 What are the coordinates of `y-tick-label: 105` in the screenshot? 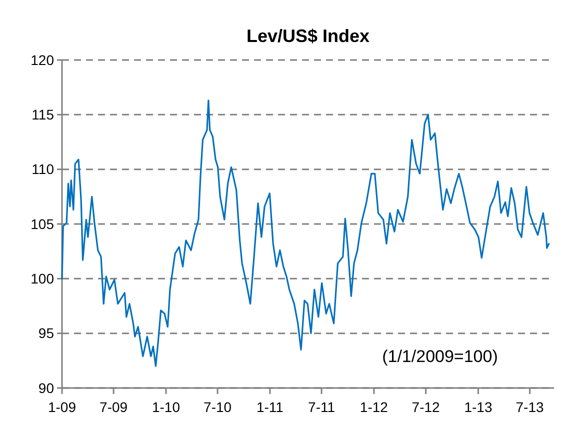 It's located at (42, 224).